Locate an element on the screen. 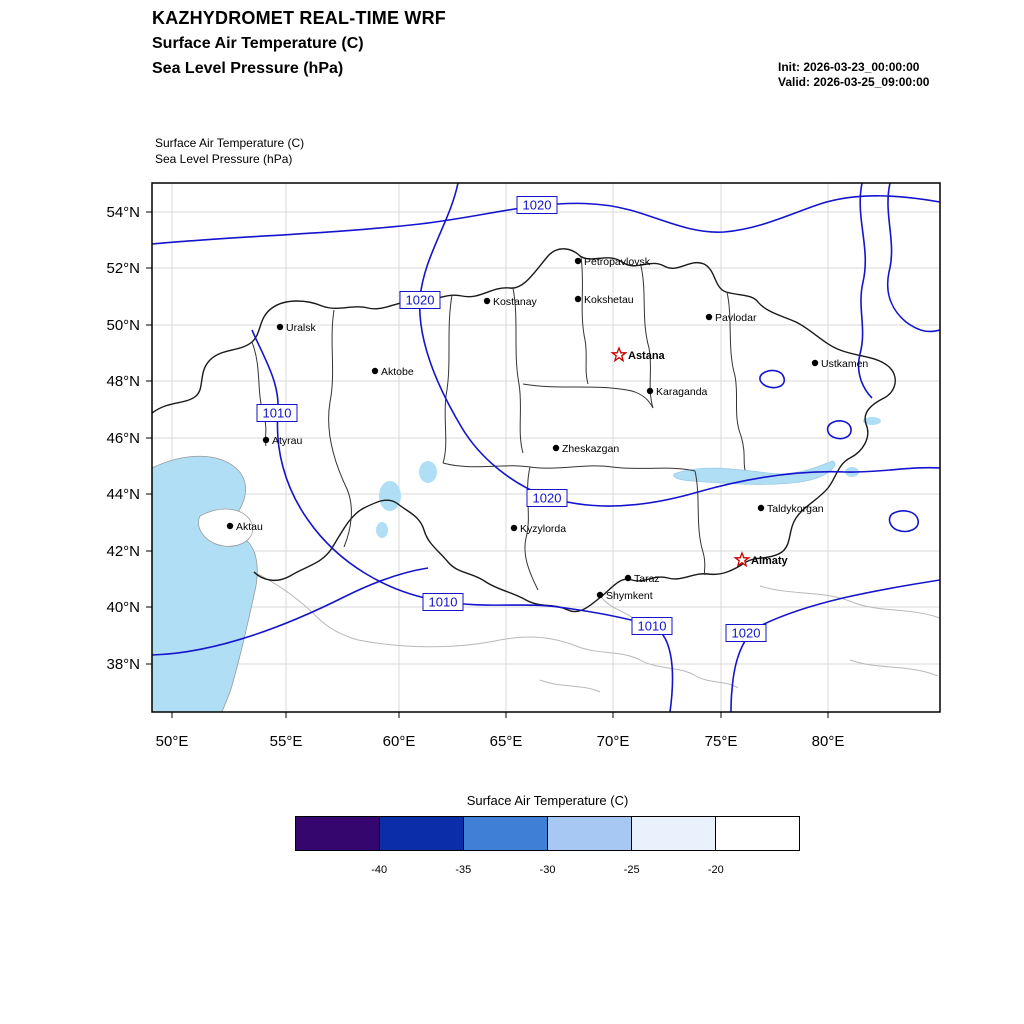 The image size is (1024, 1024). y-tick-label: 44°N is located at coordinates (123, 494).